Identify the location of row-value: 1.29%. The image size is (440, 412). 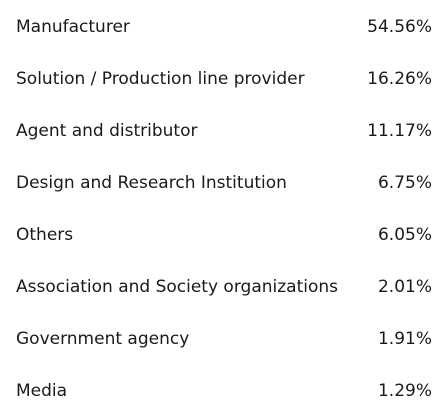
(405, 391).